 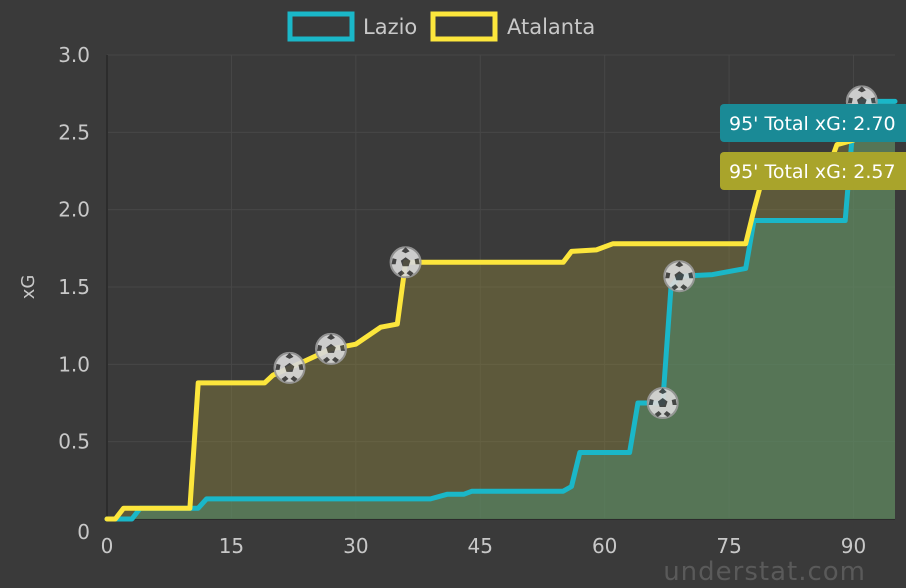 I want to click on y-tick-label: 1.0, so click(x=74, y=364).